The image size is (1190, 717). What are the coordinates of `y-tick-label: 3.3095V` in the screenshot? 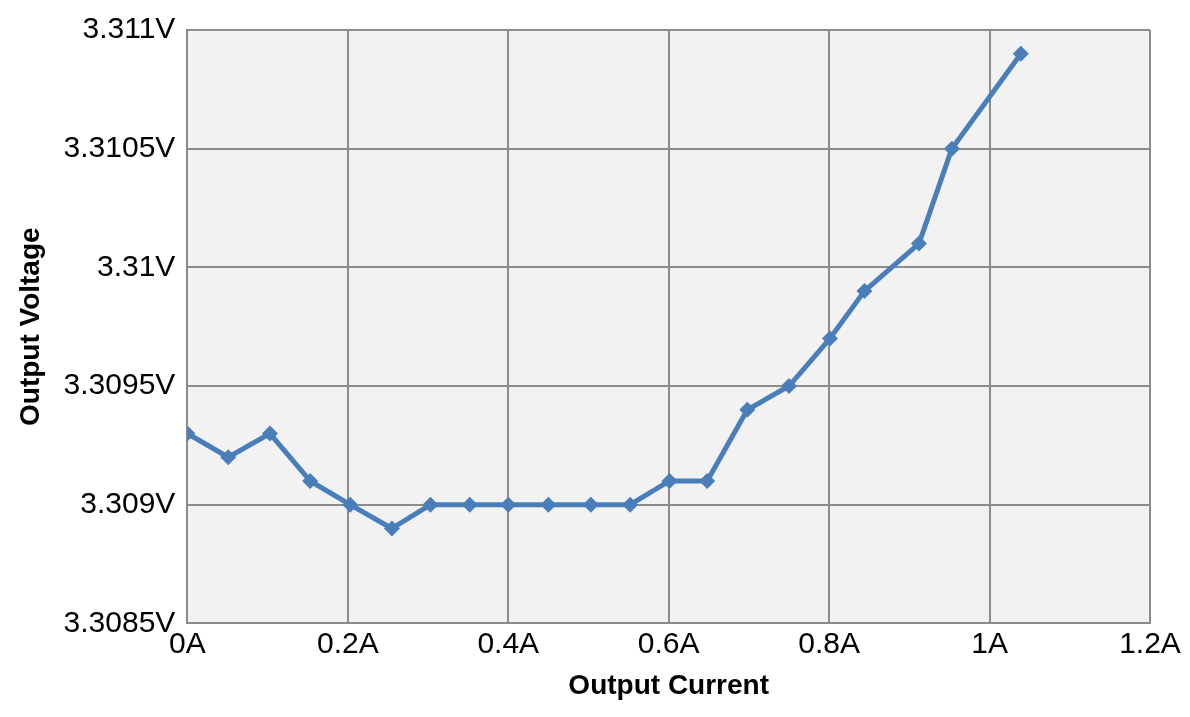 It's located at (119, 384).